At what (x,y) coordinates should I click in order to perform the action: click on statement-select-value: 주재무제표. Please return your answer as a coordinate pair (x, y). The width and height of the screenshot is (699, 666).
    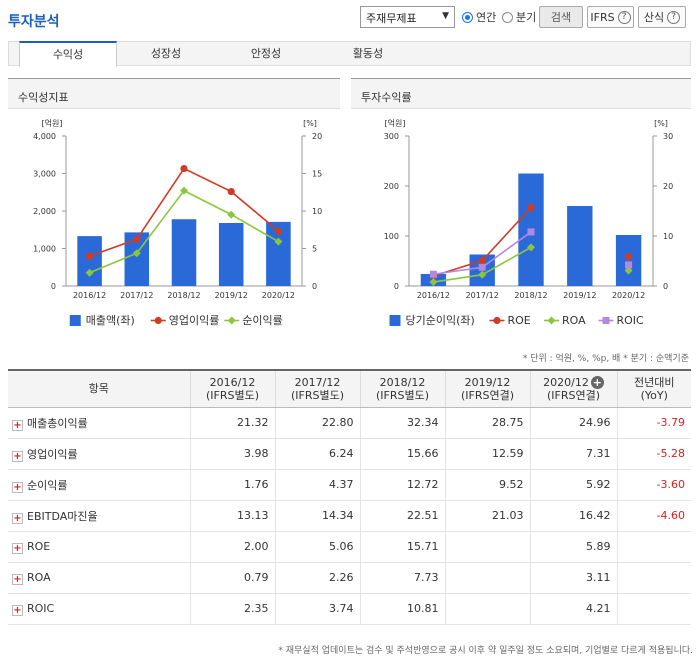
    Looking at the image, I should click on (391, 18).